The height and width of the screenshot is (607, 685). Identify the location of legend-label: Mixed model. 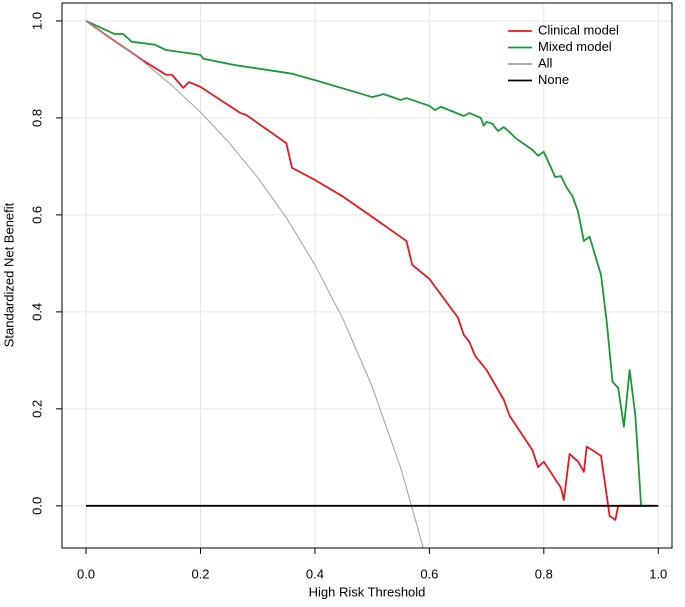
(575, 46).